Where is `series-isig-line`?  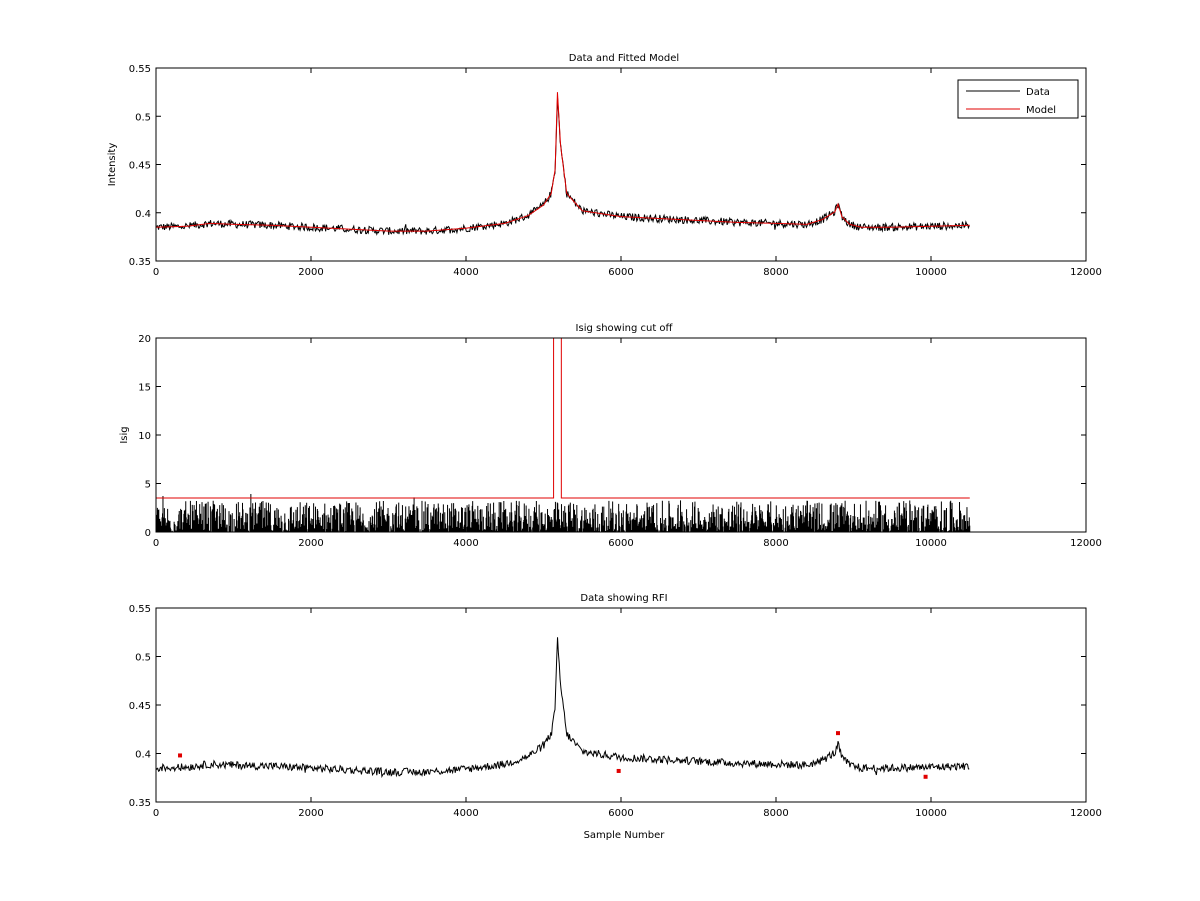 series-isig-line is located at coordinates (563, 513).